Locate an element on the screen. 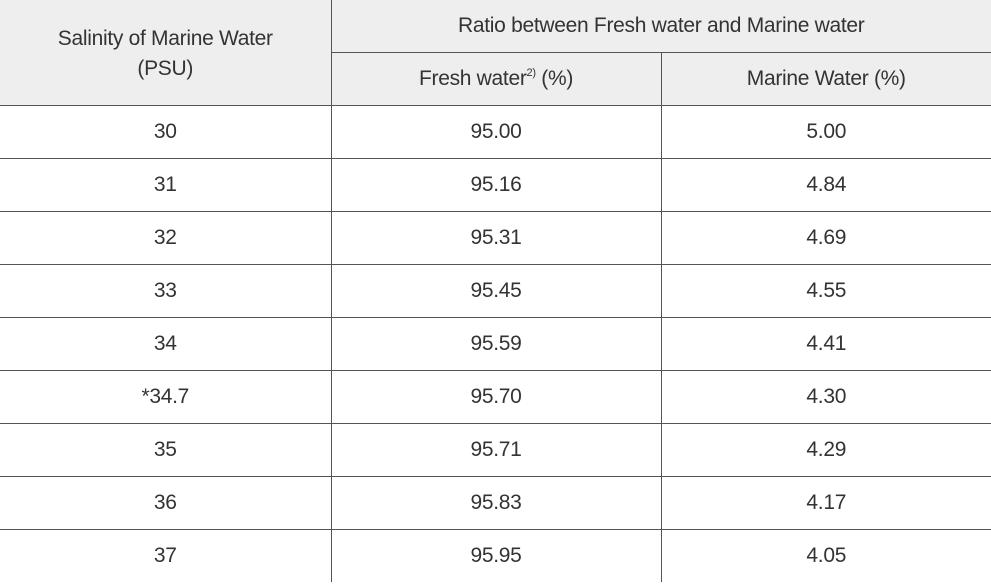  salinity-header-line2: (PSU) is located at coordinates (165, 68).